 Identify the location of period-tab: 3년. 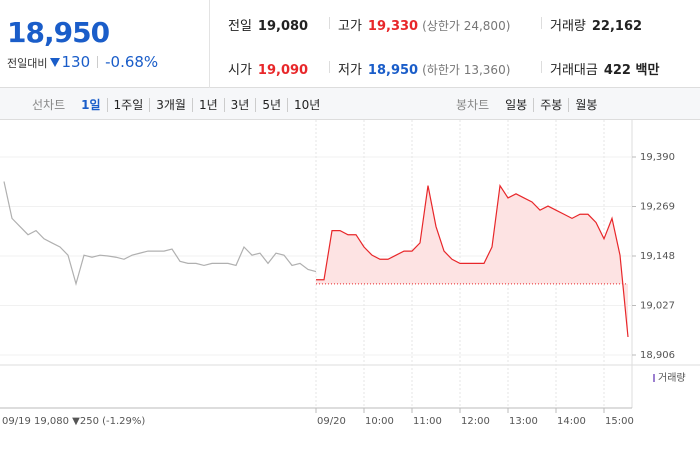
(239, 105).